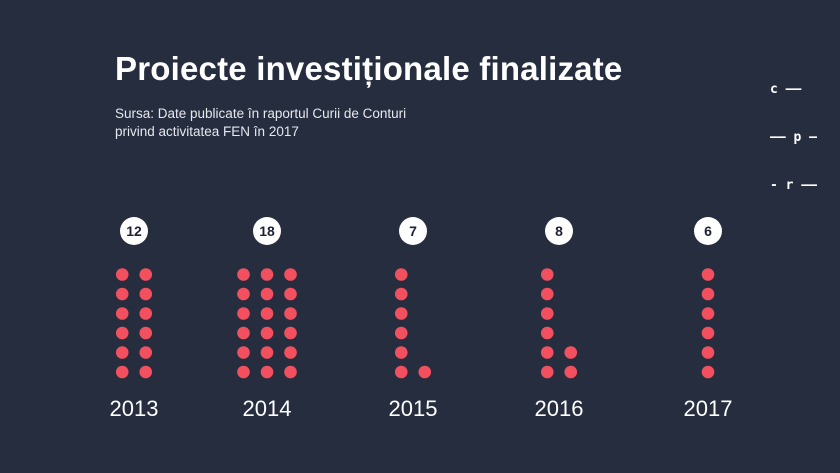 Image resolution: width=840 pixels, height=473 pixels. Describe the element at coordinates (793, 137) in the screenshot. I see `logo-line-2: —— p —` at that location.